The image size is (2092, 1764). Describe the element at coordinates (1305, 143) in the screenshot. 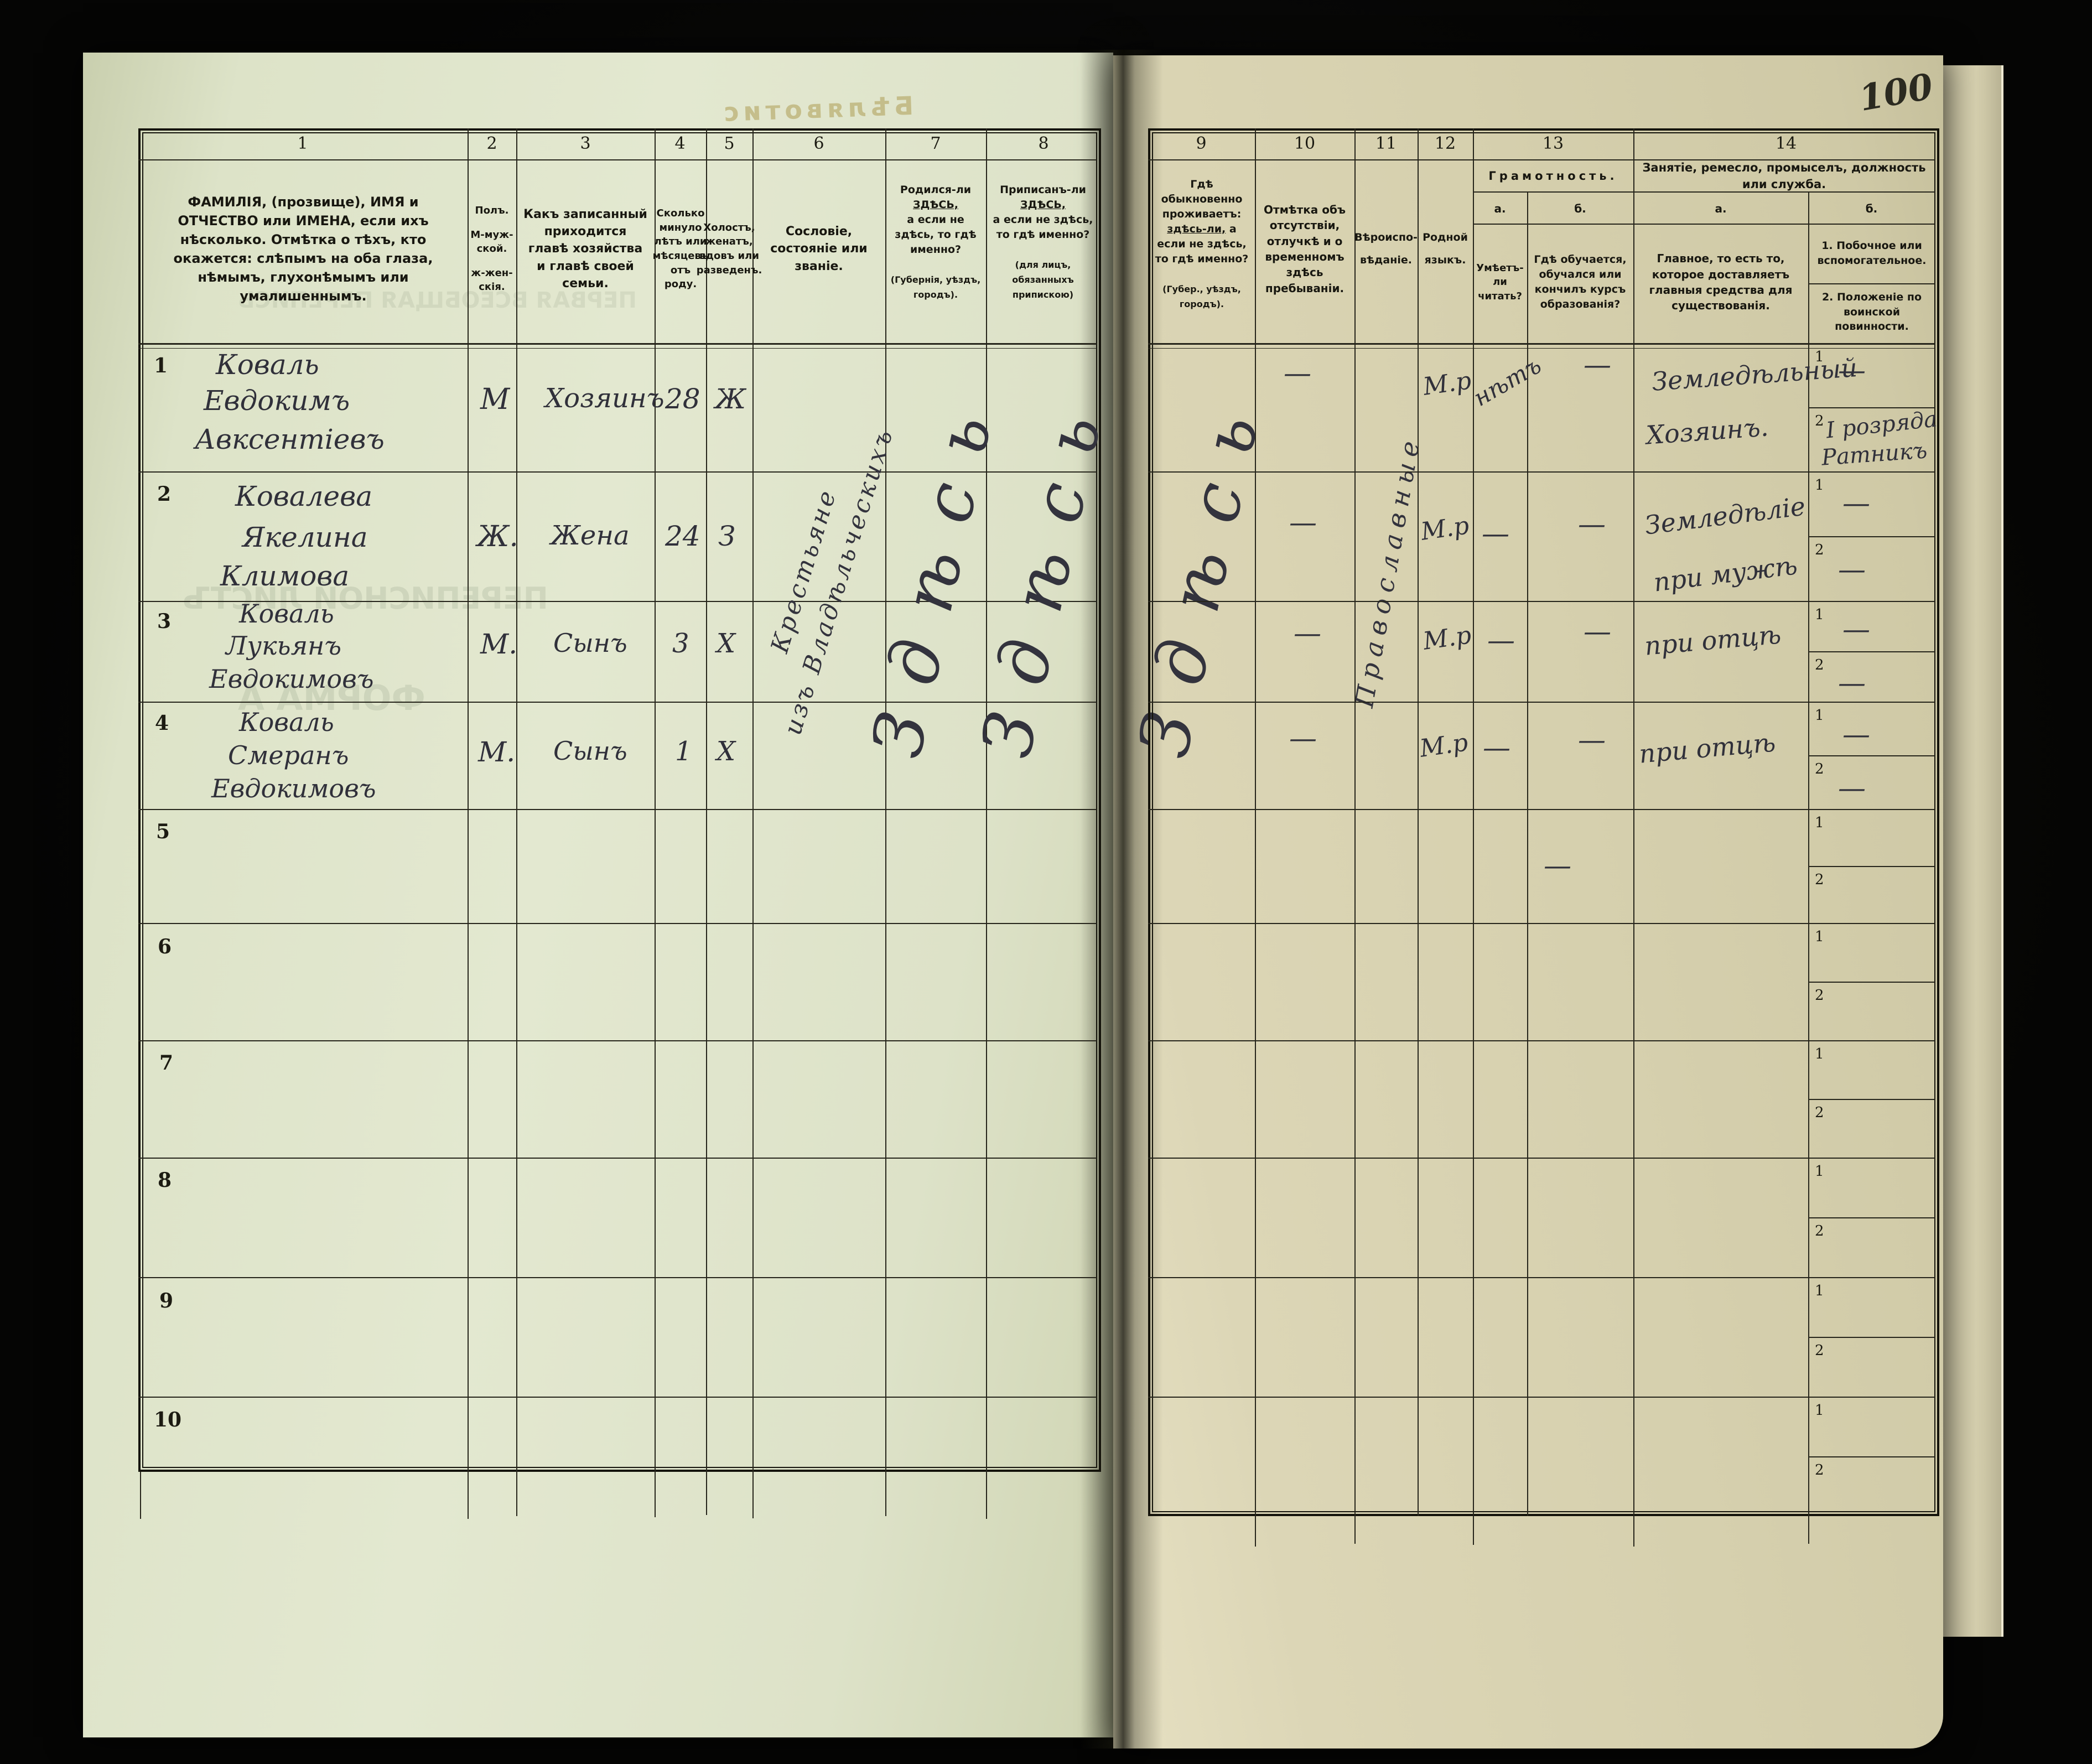

I see `column-number-10: 10` at that location.